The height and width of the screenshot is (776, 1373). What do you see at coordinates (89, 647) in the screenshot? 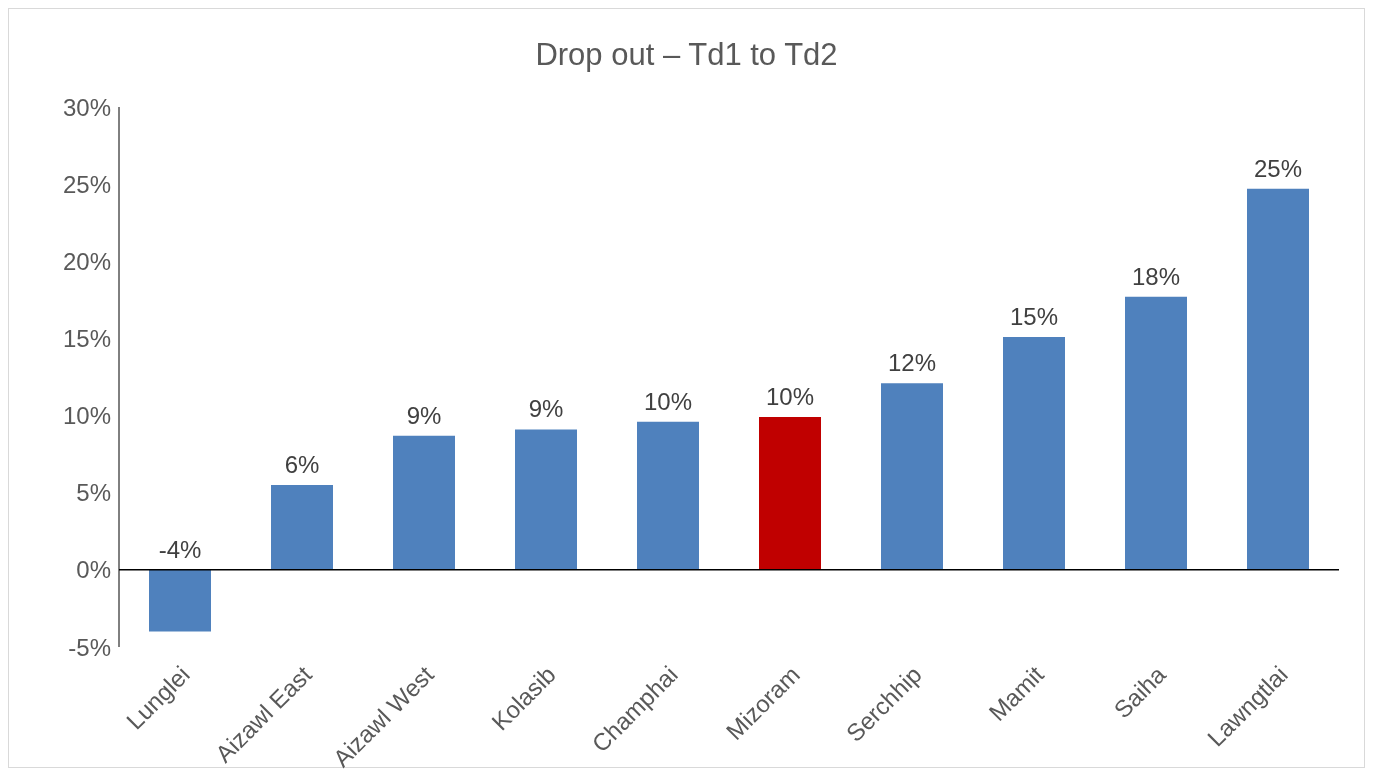
I see `y-tick-label: -5%` at bounding box center [89, 647].